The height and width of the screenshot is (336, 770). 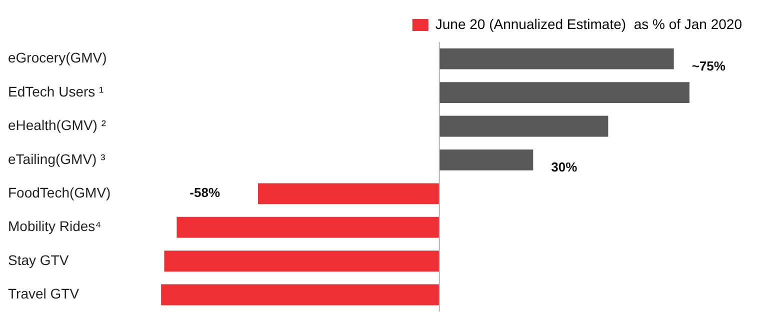 I want to click on y-tick-label: Mobility Rides⁴, so click(x=55, y=226).